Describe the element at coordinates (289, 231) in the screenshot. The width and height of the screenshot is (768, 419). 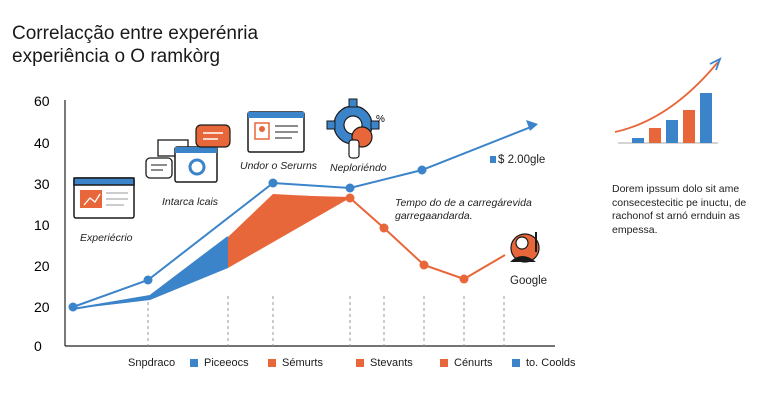
I see `orange-area` at that location.